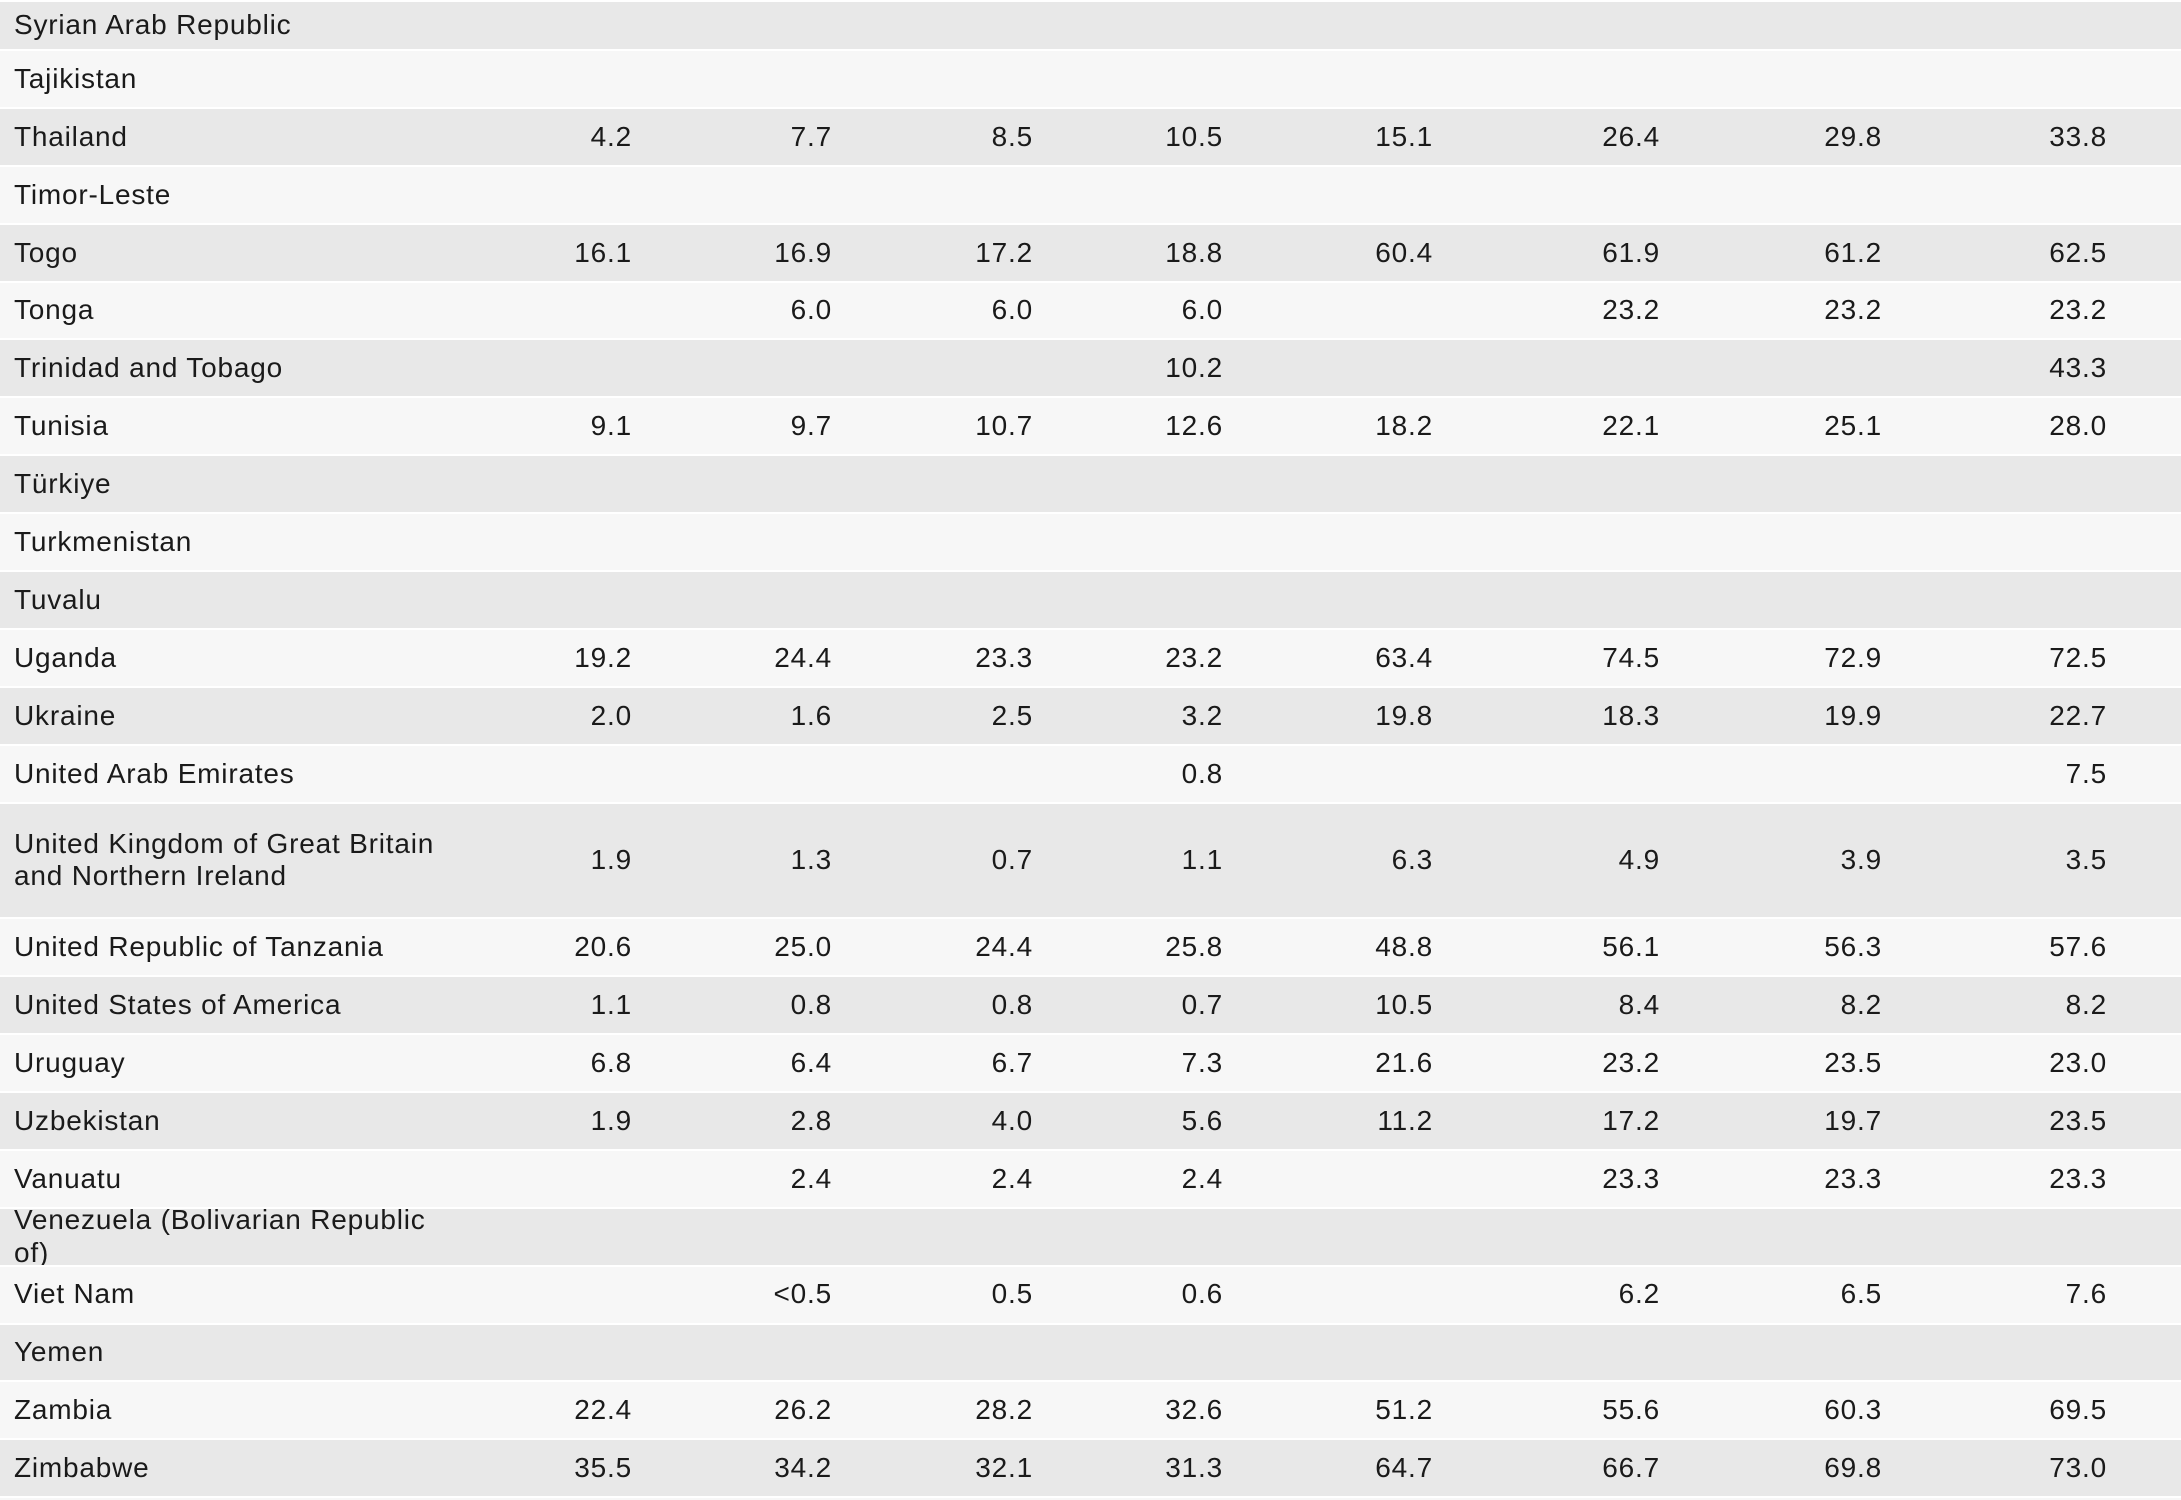 This screenshot has height=1500, width=2181. I want to click on value-cell: 4.0, so click(1012, 1120).